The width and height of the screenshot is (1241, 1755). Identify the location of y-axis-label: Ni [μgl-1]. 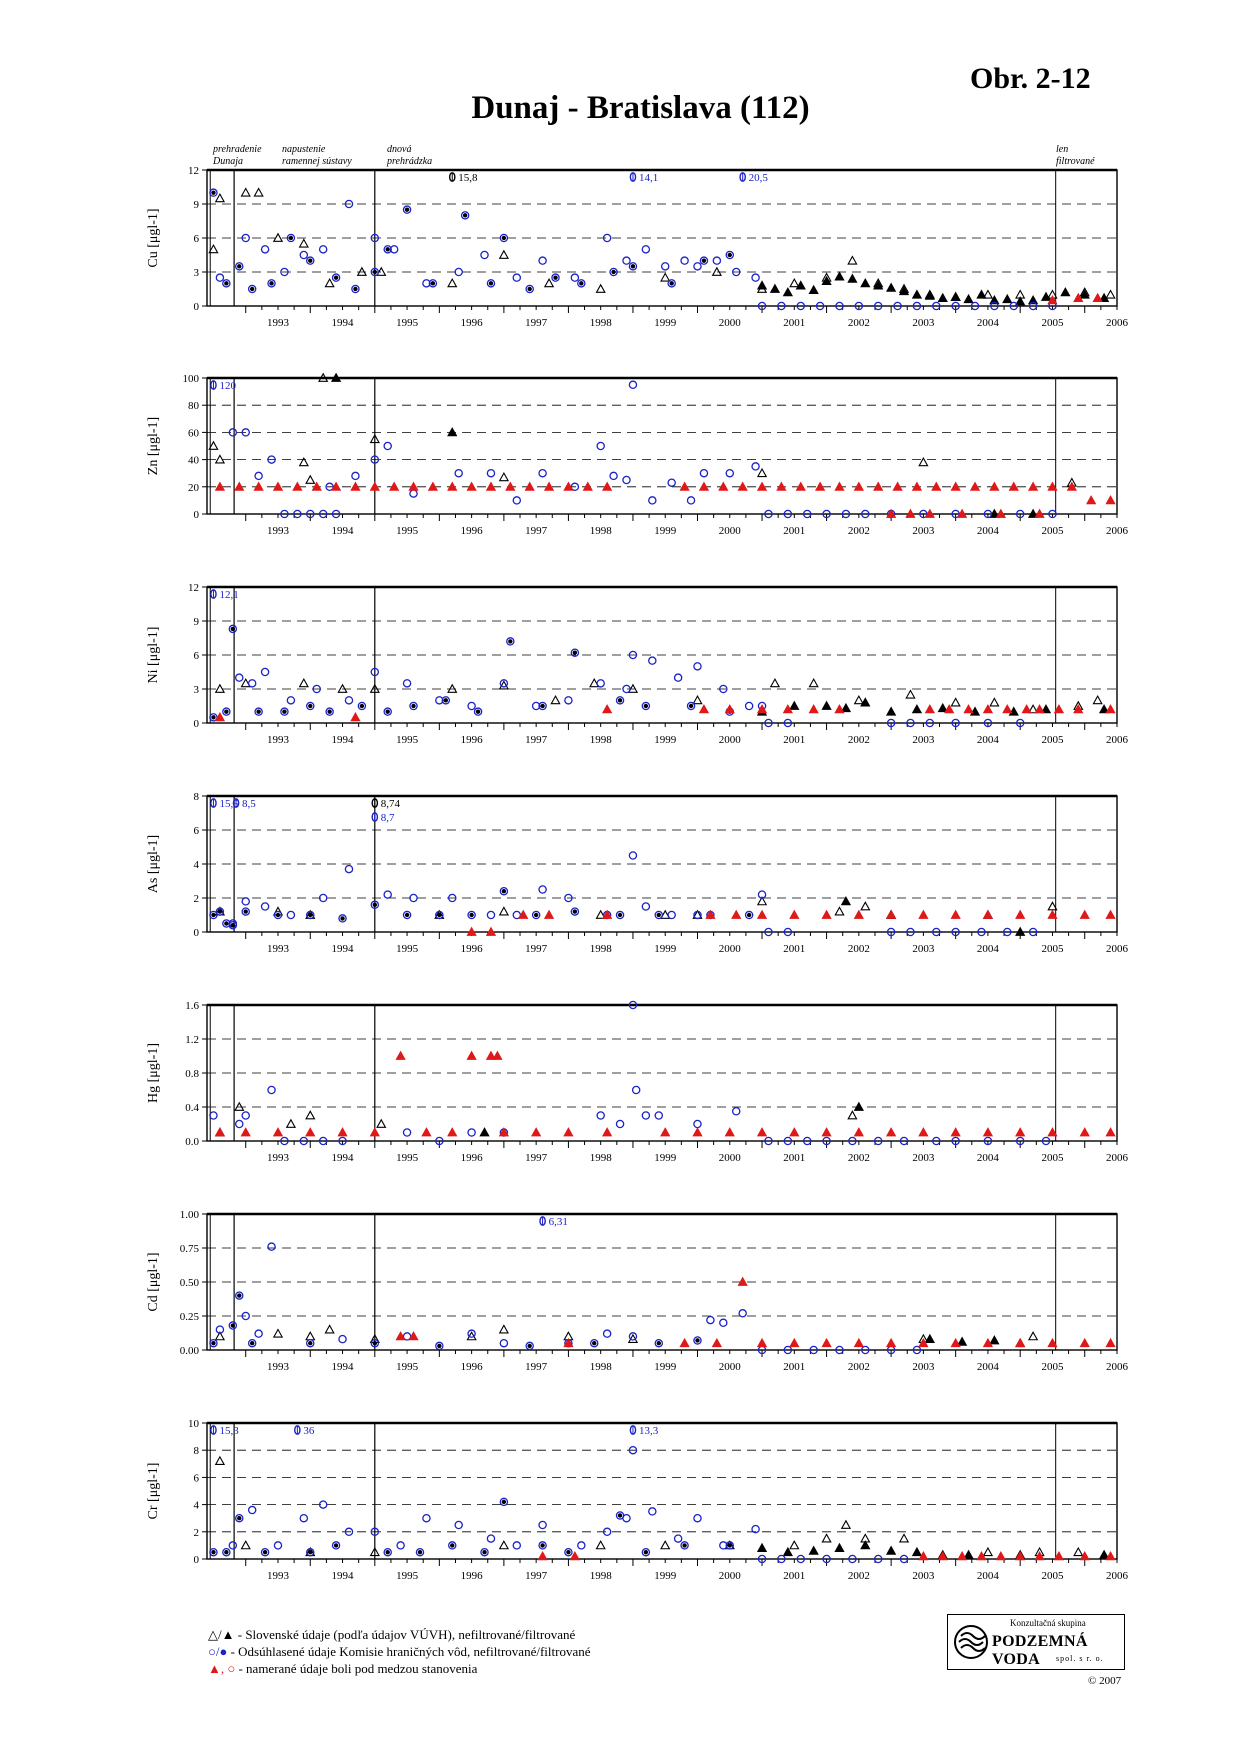
(153, 655).